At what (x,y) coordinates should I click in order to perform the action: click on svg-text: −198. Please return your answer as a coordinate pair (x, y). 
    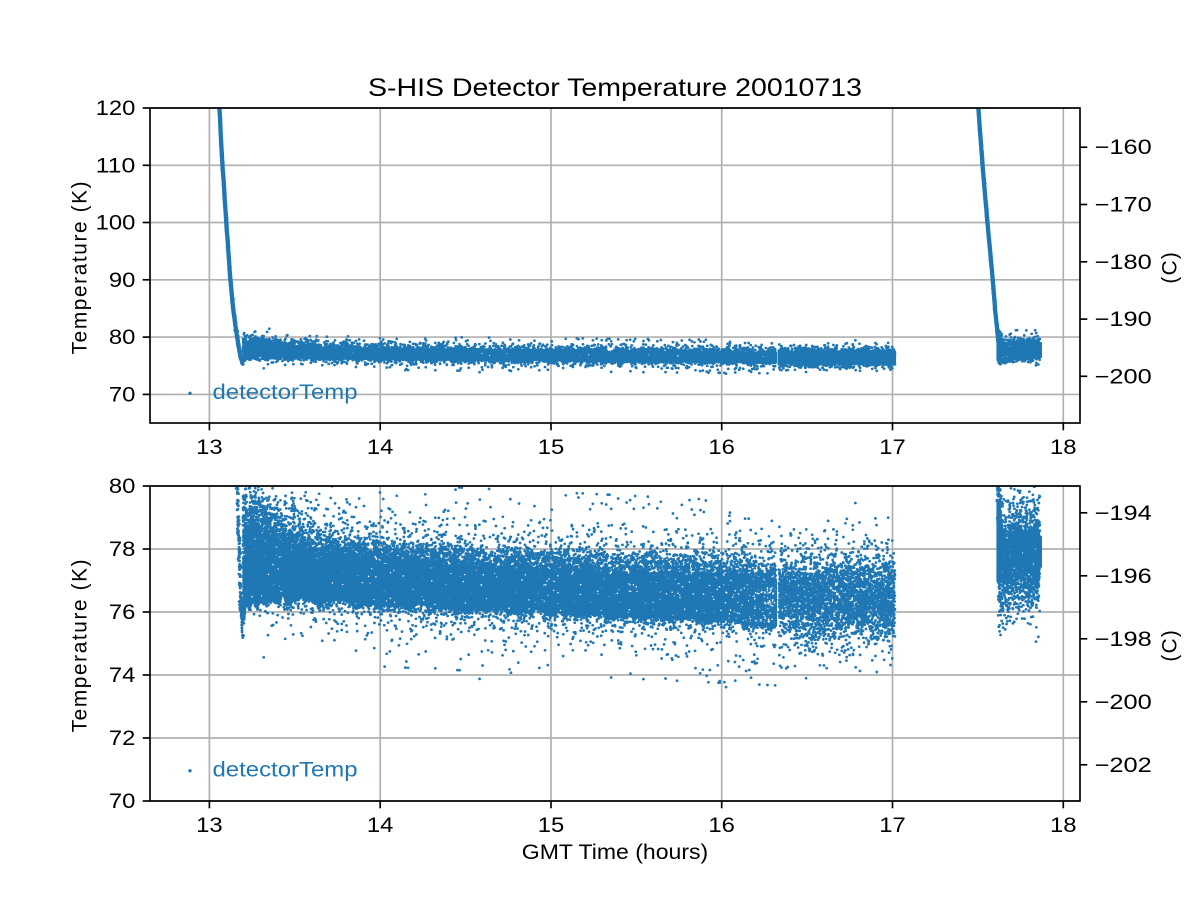
    Looking at the image, I should click on (1123, 639).